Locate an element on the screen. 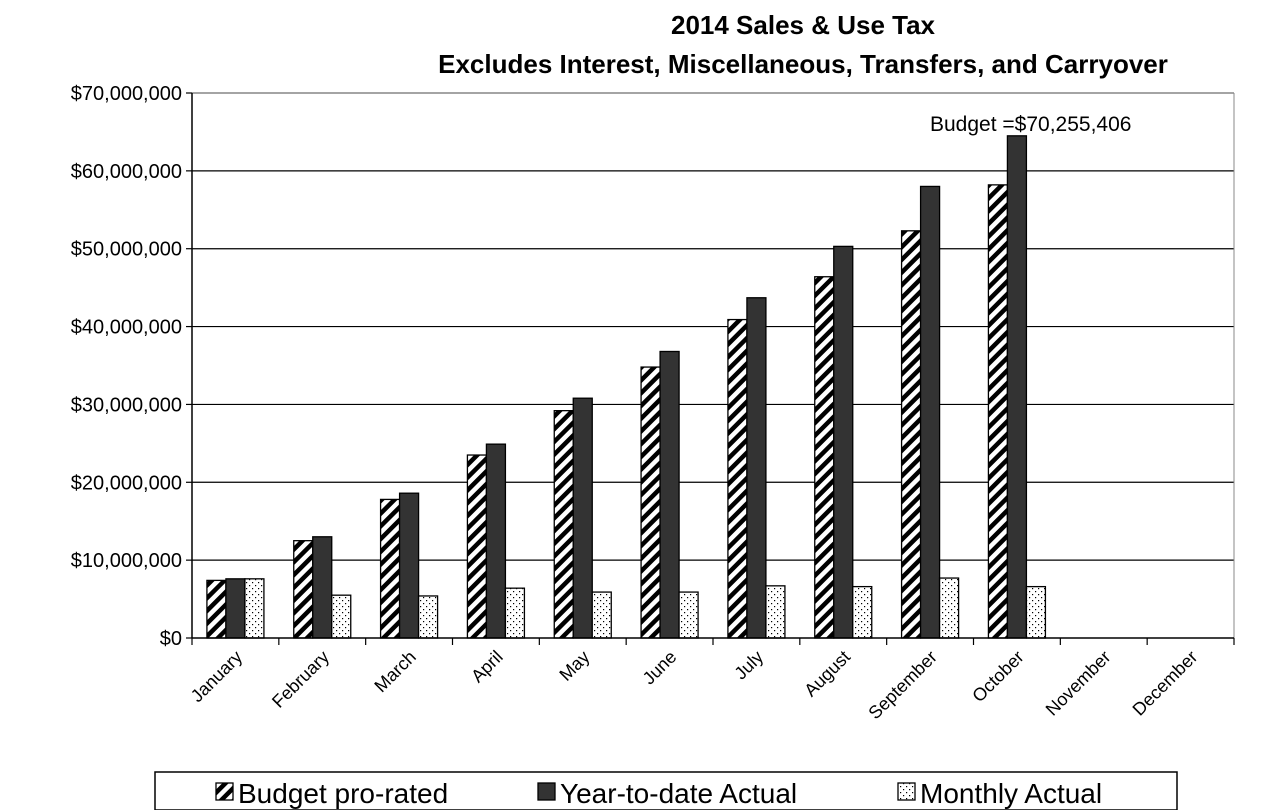  x-tick-label: December is located at coordinates (1165, 683).